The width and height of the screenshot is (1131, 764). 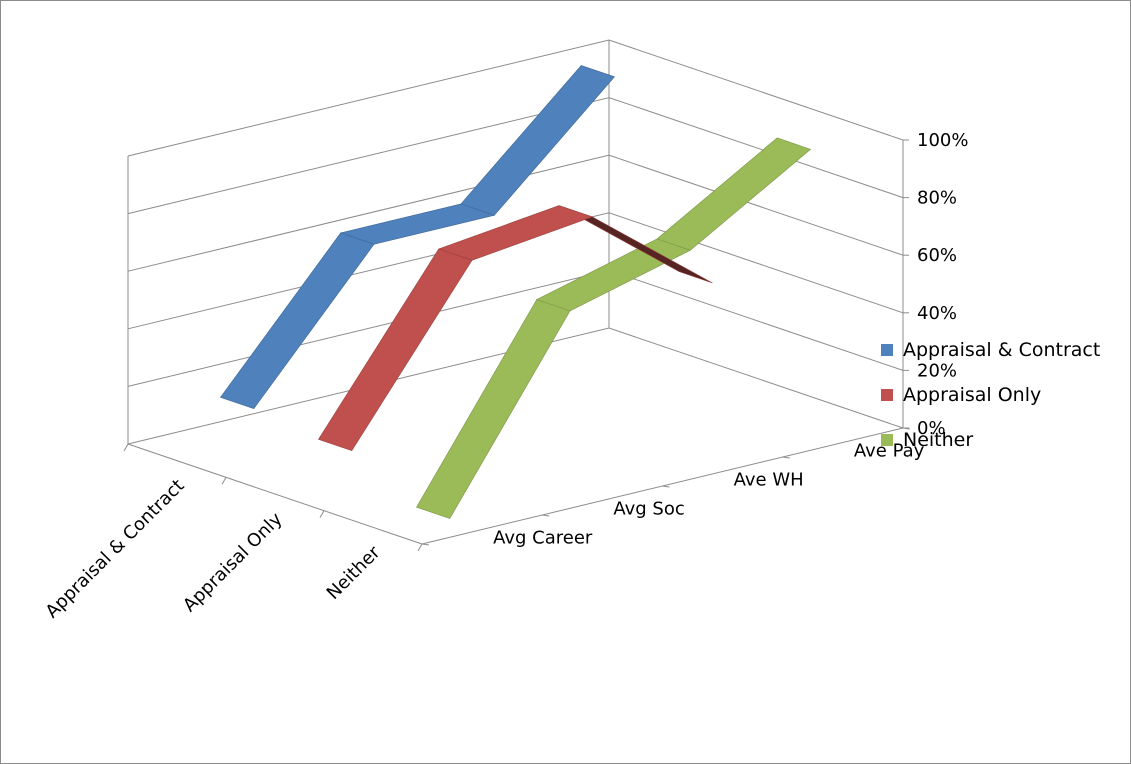 What do you see at coordinates (769, 480) in the screenshot?
I see `depth-category-label: Ave WH` at bounding box center [769, 480].